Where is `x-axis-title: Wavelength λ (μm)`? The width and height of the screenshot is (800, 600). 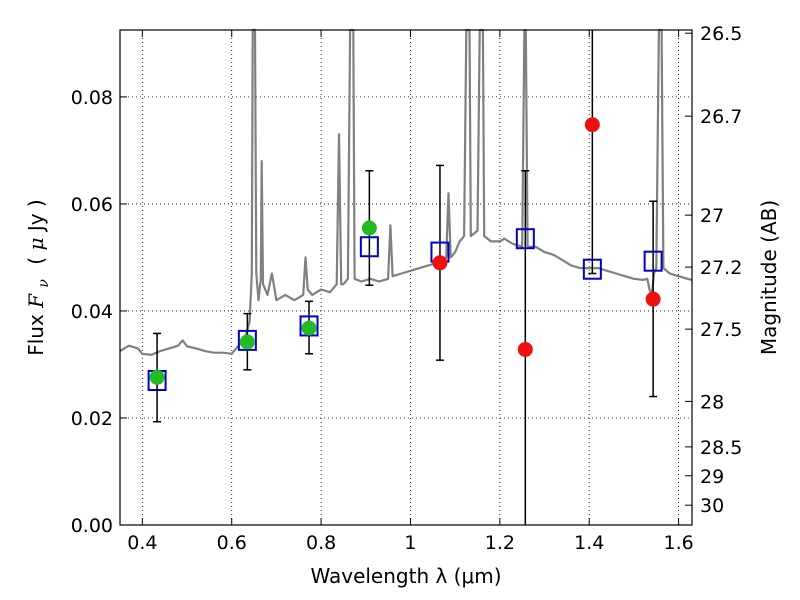
x-axis-title: Wavelength λ (μm) is located at coordinates (405, 576).